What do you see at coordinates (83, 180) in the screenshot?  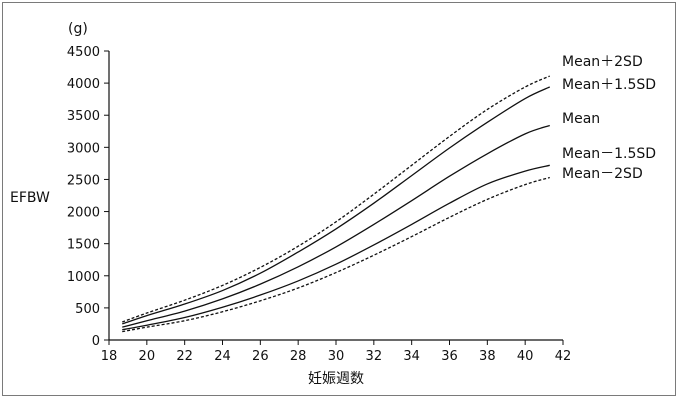 I see `y-tick-label: 2500` at bounding box center [83, 180].